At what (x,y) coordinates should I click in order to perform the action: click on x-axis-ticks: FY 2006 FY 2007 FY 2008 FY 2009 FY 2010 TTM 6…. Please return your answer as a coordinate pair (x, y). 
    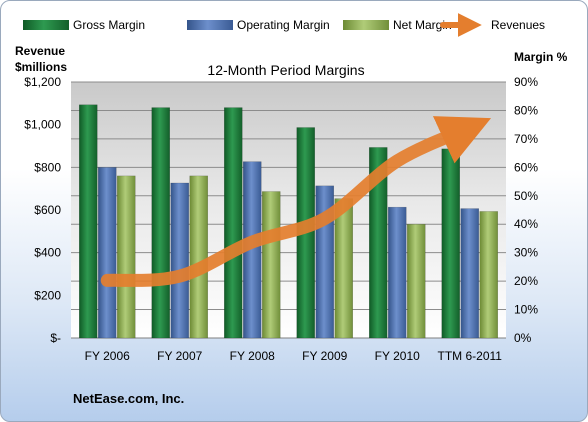
    Looking at the image, I should click on (294, 356).